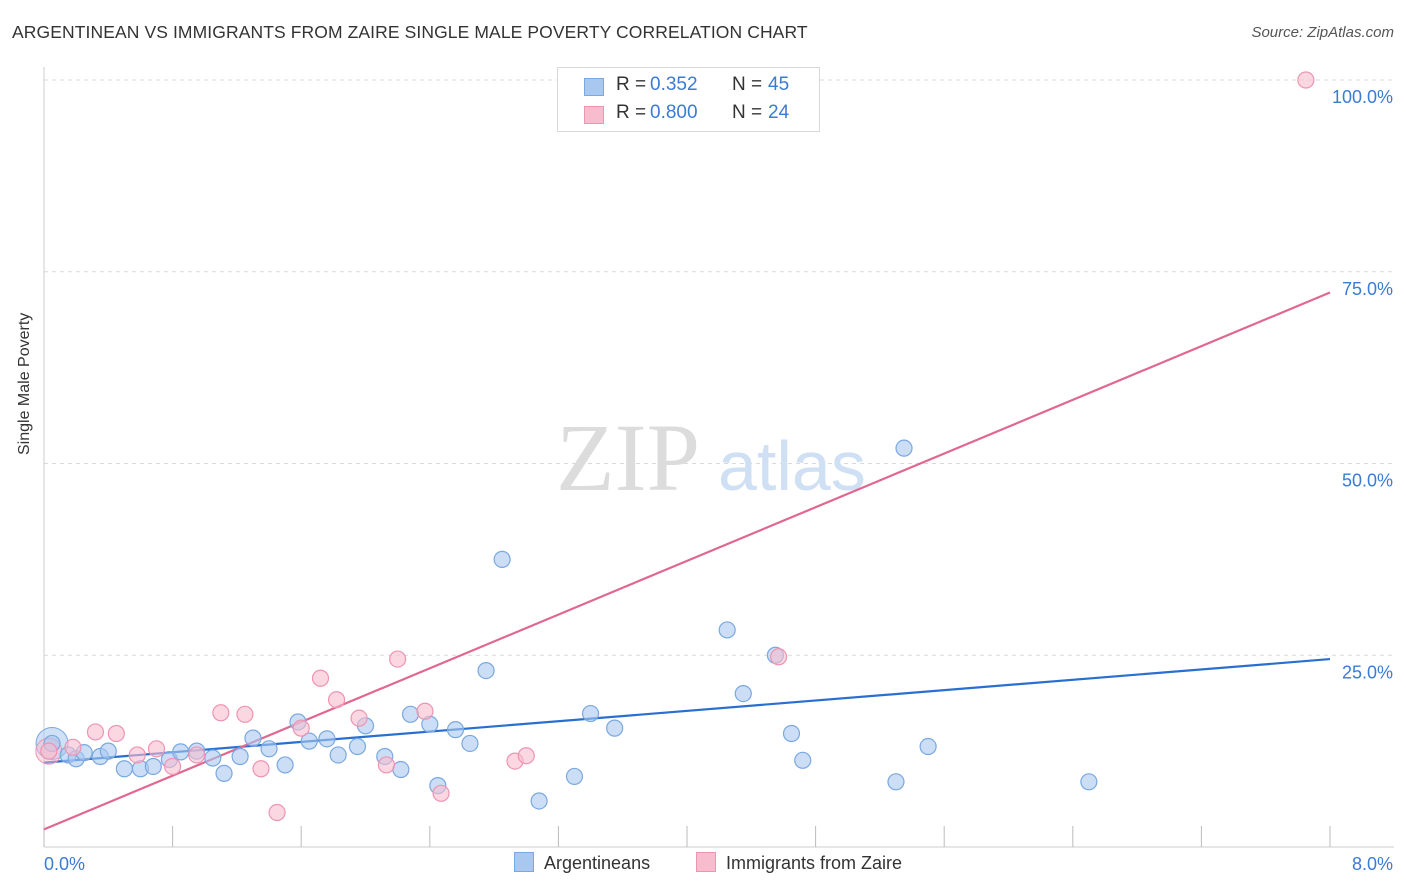 The height and width of the screenshot is (892, 1406). Describe the element at coordinates (1367, 289) in the screenshot. I see `y-tick-label: 75.0%` at that location.